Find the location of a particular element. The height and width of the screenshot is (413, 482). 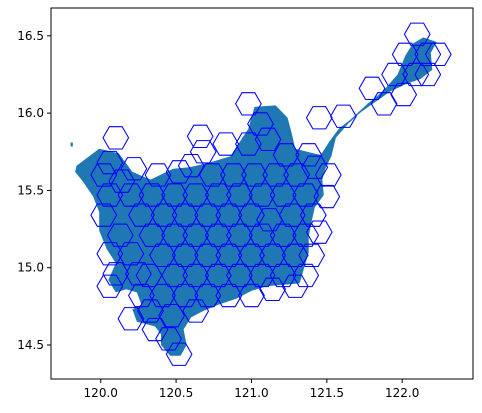

y-tick-label: 14.5 is located at coordinates (30, 345).